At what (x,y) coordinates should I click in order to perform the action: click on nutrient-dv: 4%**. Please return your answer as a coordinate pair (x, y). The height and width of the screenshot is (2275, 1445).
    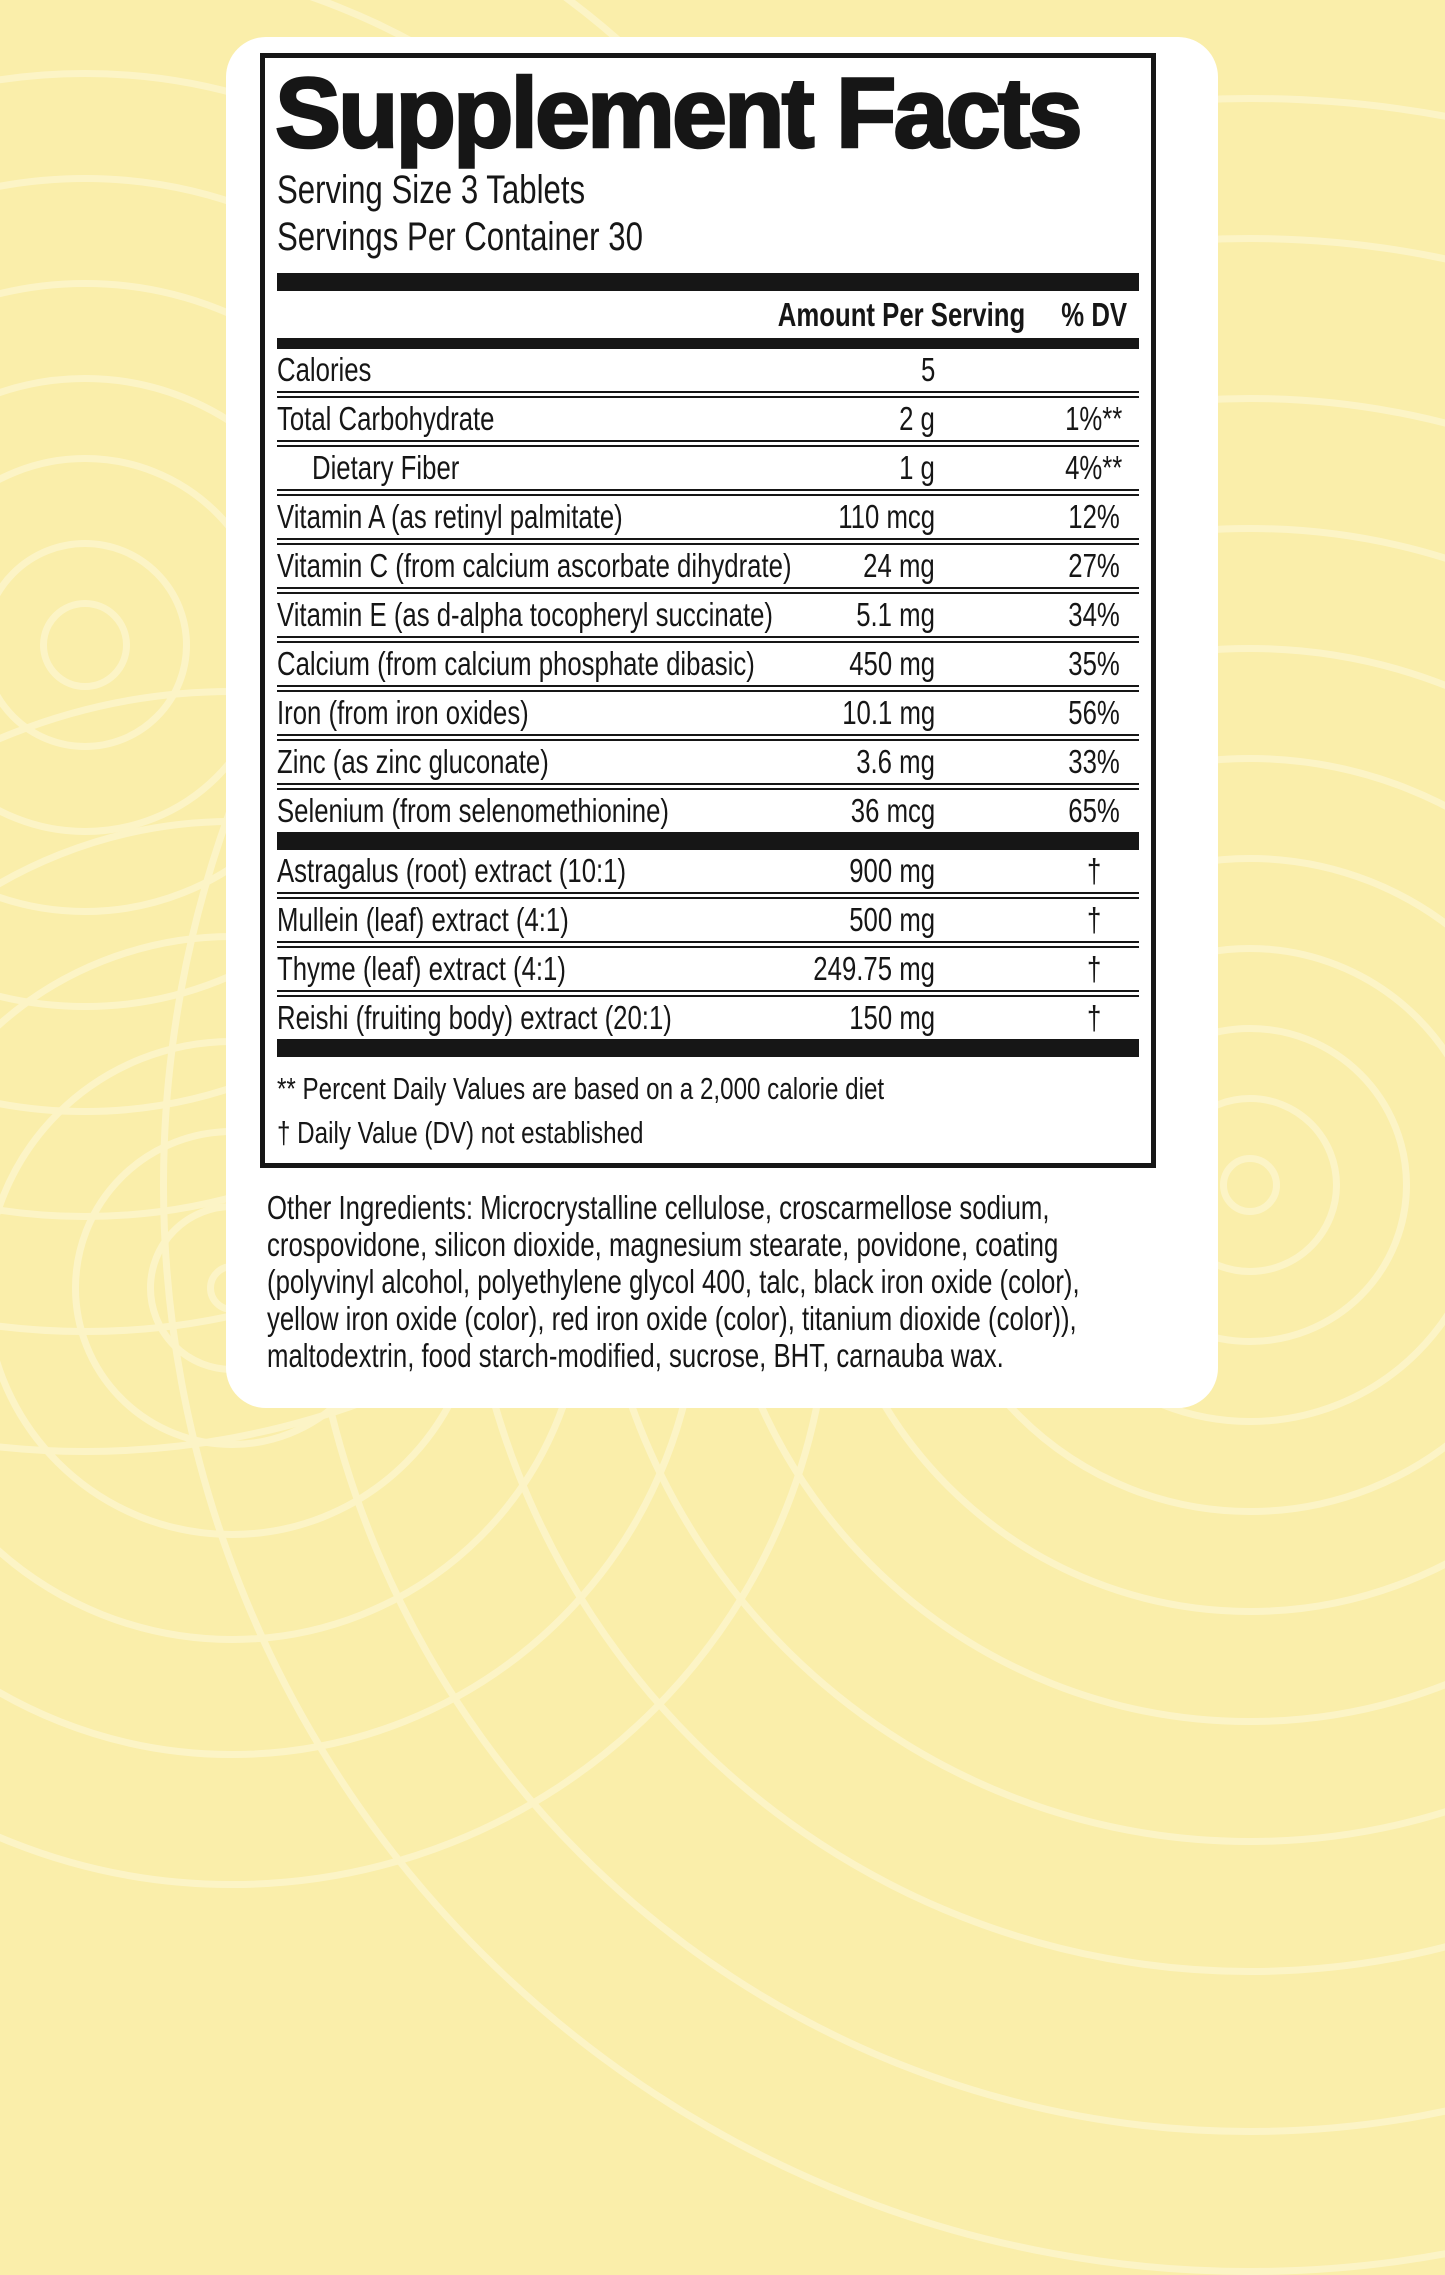
    Looking at the image, I should click on (1094, 468).